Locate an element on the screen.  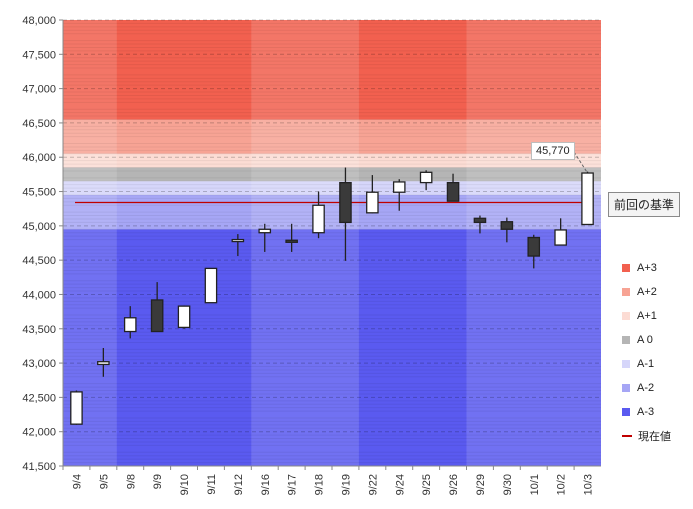
y-tick-label: 48,000 is located at coordinates (39, 21).